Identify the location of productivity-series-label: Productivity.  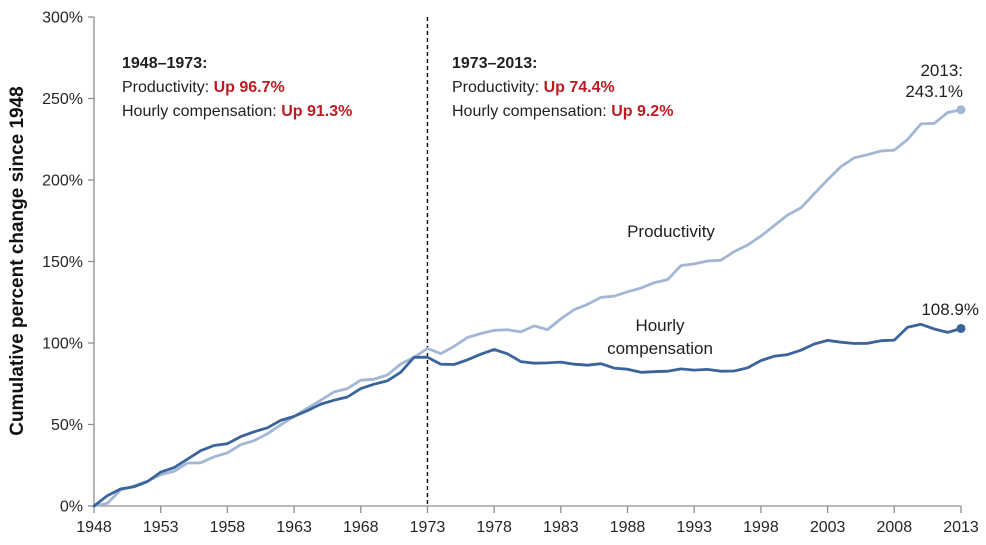
(671, 231).